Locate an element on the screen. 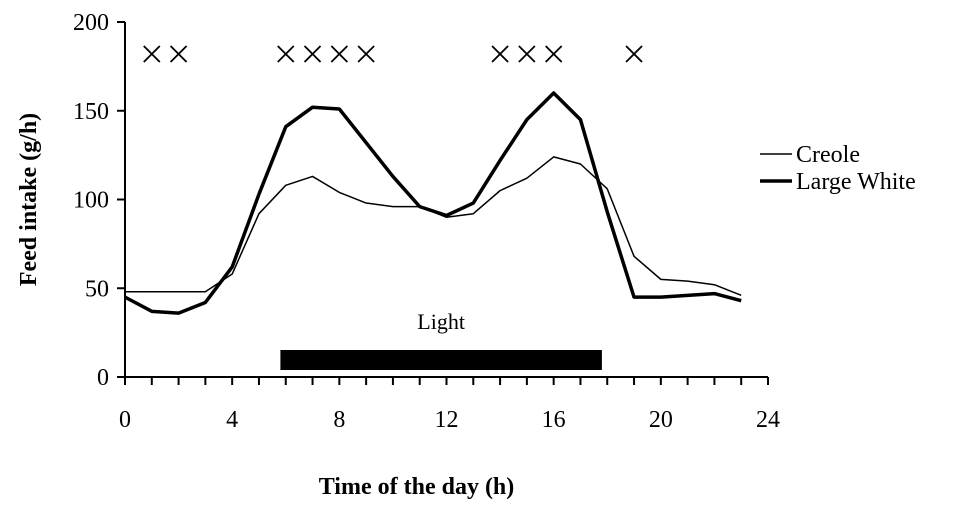 Image resolution: width=955 pixels, height=506 pixels. y-tick-label: 50 is located at coordinates (97, 289).